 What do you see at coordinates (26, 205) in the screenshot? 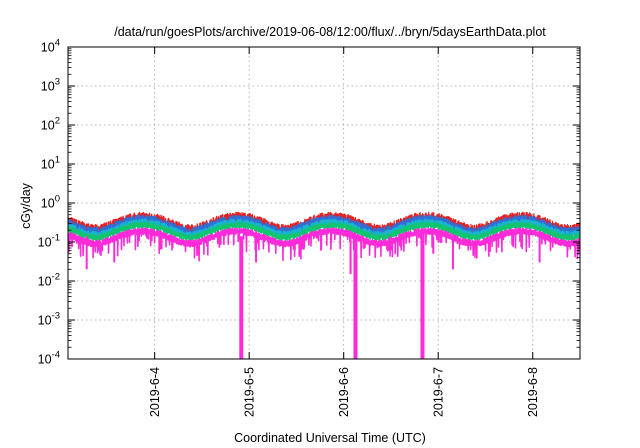
I see `y-axis-label: cGy/day` at bounding box center [26, 205].